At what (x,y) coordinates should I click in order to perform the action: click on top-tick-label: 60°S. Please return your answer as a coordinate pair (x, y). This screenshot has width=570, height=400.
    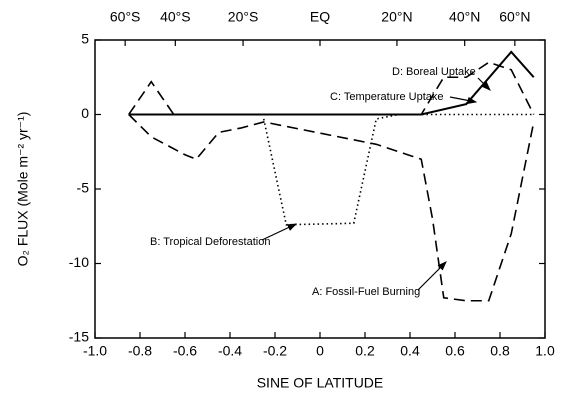
    Looking at the image, I should click on (125, 17).